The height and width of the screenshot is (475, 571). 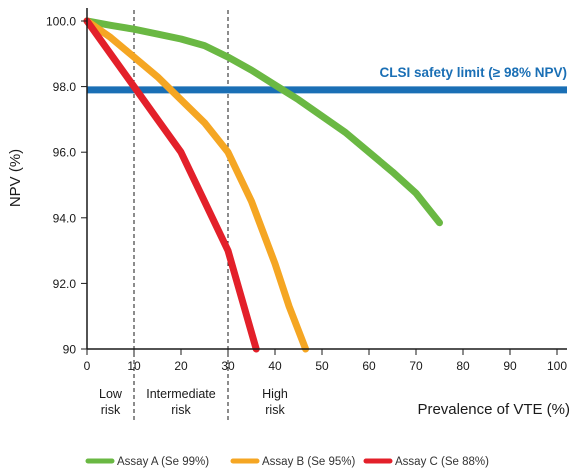 I want to click on y-tick-label-3: 96.0, so click(x=65, y=153).